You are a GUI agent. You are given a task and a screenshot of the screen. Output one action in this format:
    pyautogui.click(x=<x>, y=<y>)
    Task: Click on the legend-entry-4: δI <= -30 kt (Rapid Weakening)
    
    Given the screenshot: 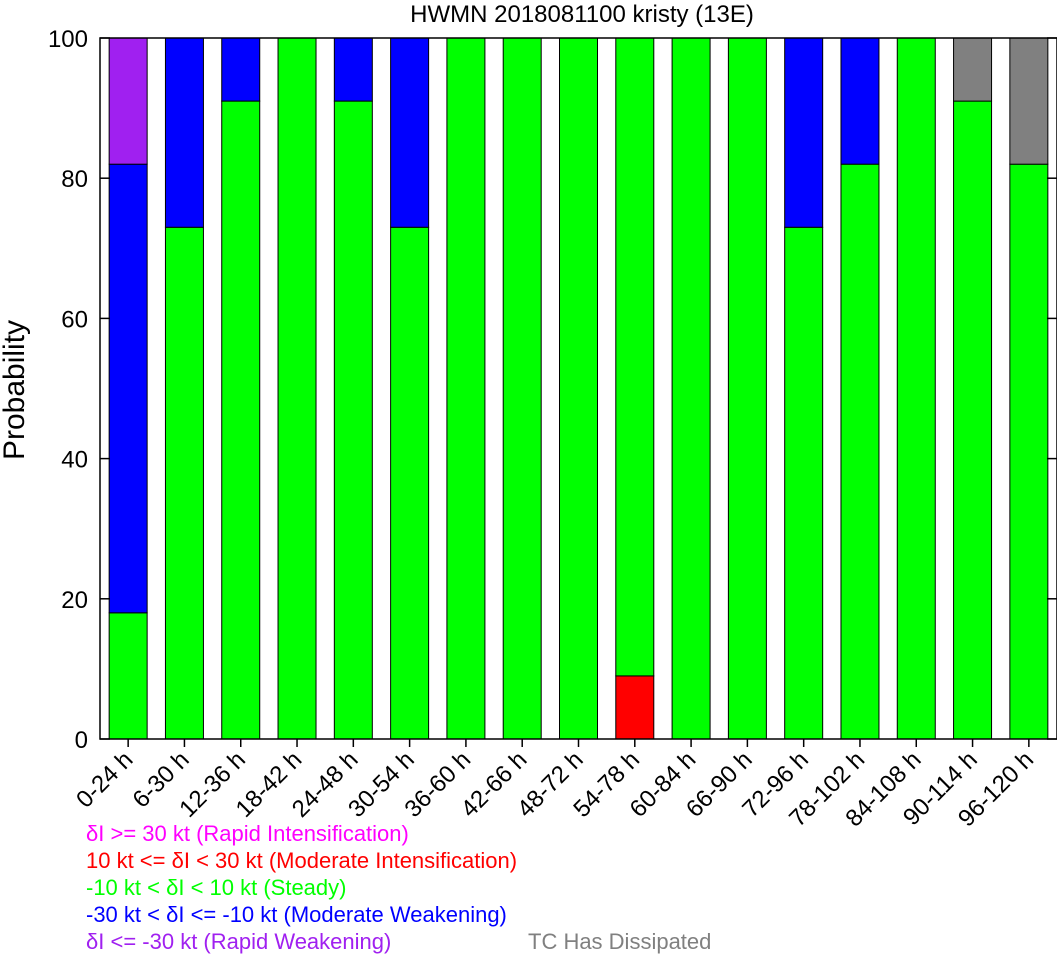 What is the action you would take?
    pyautogui.click(x=238, y=941)
    